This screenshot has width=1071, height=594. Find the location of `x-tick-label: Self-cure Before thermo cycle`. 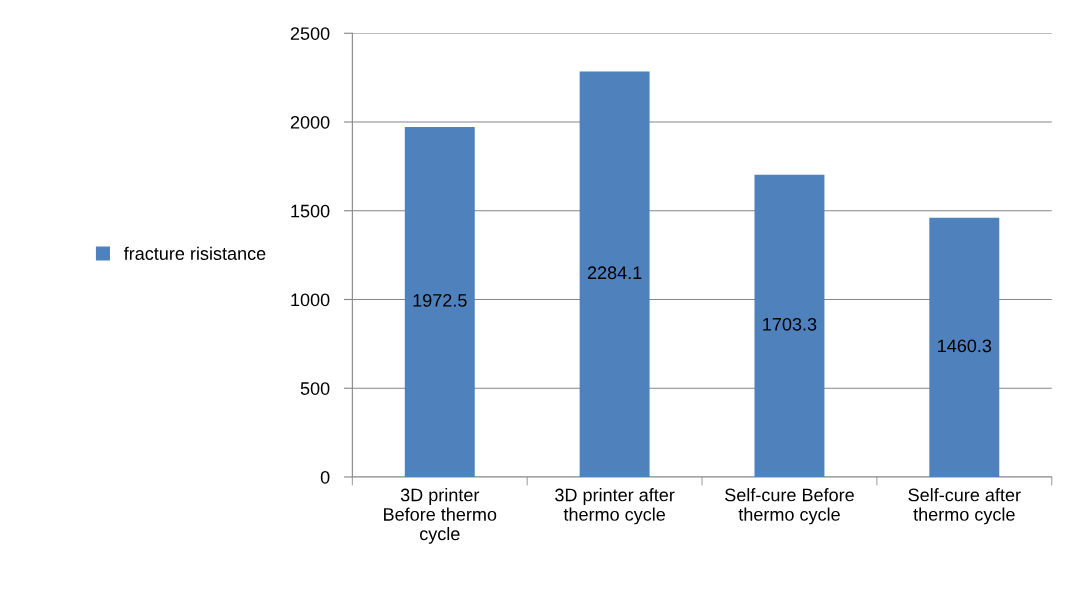

x-tick-label: Self-cure Before thermo cycle is located at coordinates (789, 506).